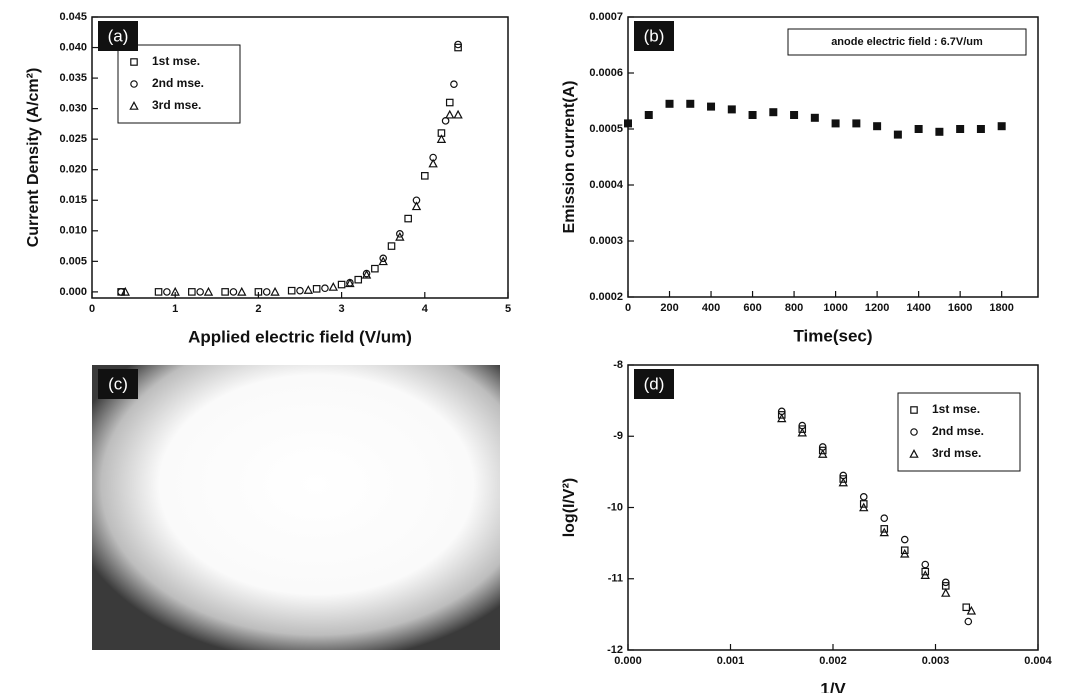  What do you see at coordinates (73, 78) in the screenshot?
I see `y-tick-label: 0.035` at bounding box center [73, 78].